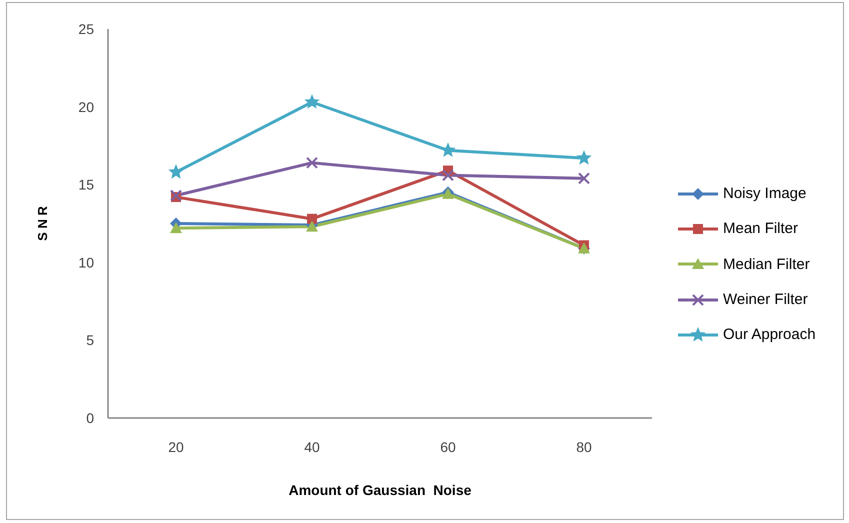 This screenshot has height=523, width=849. I want to click on x-tick-label: 20, so click(176, 446).